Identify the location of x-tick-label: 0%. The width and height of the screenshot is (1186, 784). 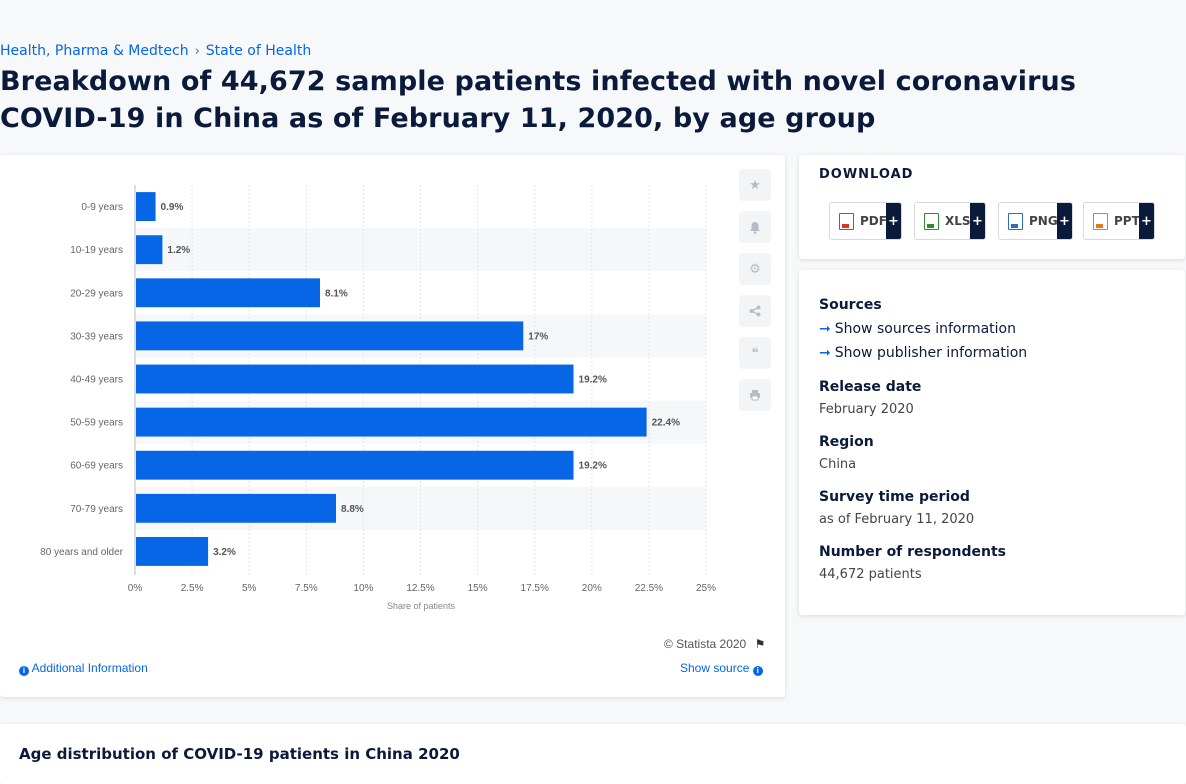
(135, 588).